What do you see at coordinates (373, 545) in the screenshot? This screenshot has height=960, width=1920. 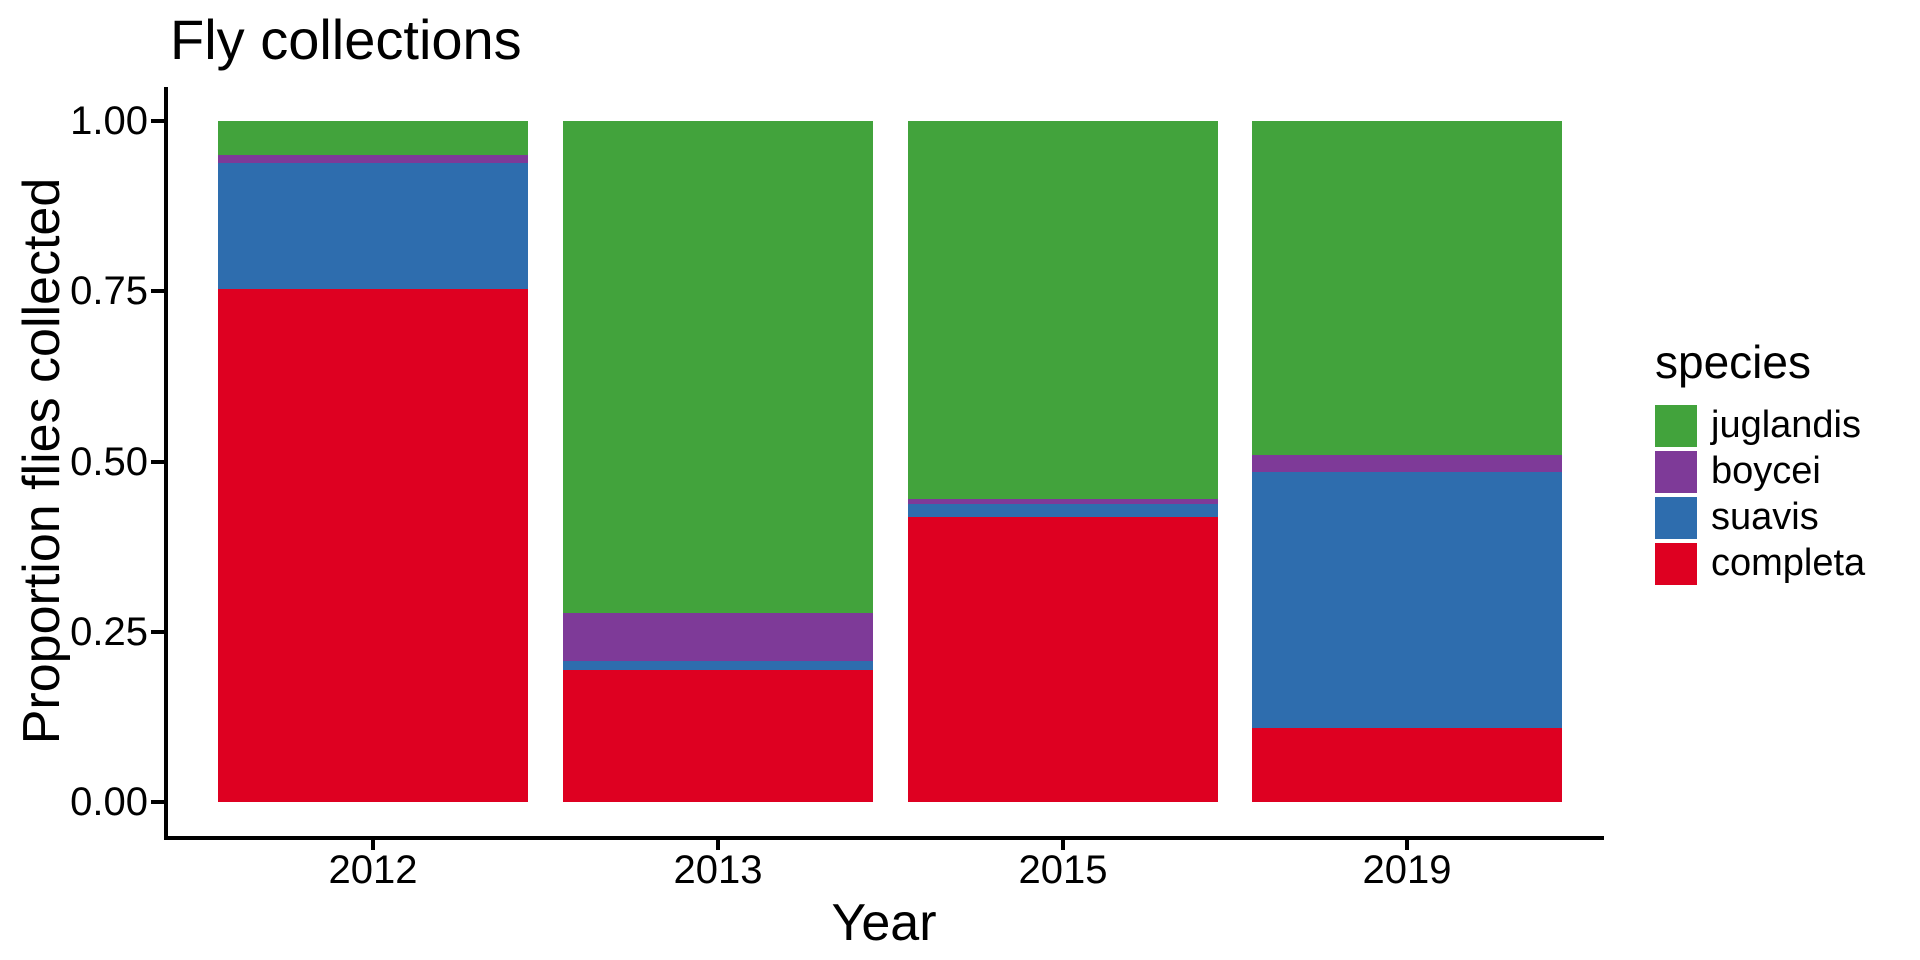 I see `bar-segment-completa-2012` at bounding box center [373, 545].